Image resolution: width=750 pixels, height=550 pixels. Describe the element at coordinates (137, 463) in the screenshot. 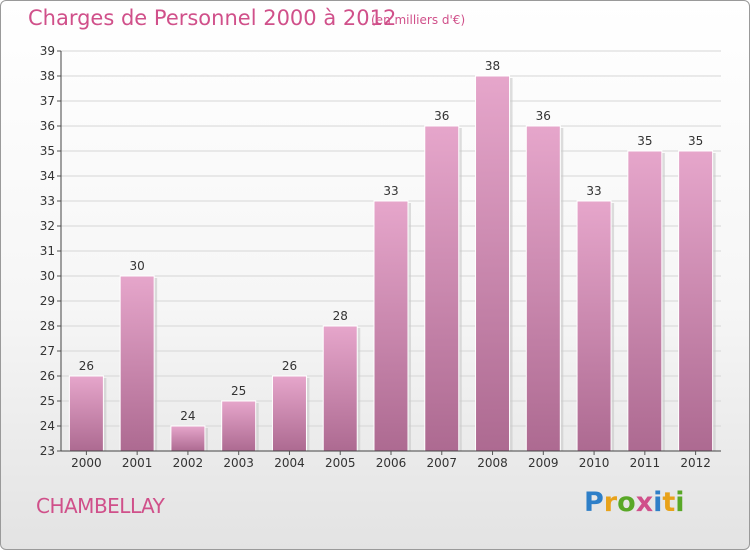

I see `x-tick-label: 2001` at that location.